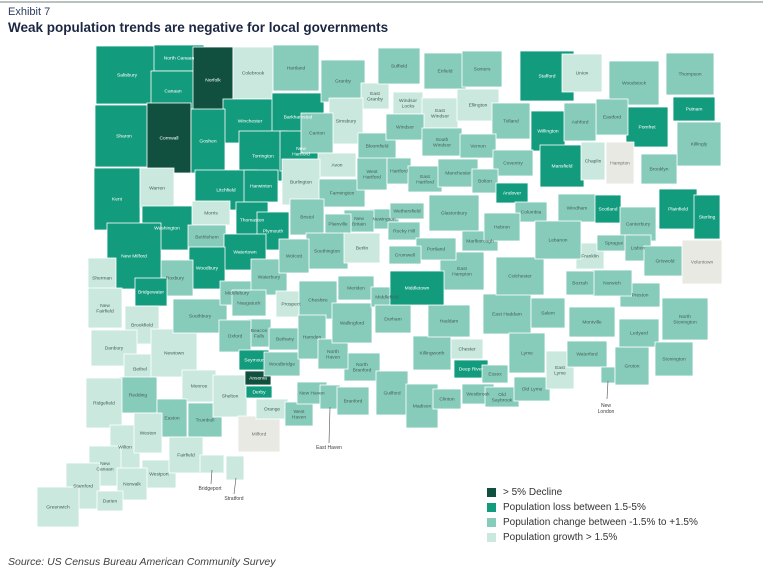 The width and height of the screenshot is (763, 579). What do you see at coordinates (447, 400) in the screenshot?
I see `town-label-clinton: Clinton` at bounding box center [447, 400].